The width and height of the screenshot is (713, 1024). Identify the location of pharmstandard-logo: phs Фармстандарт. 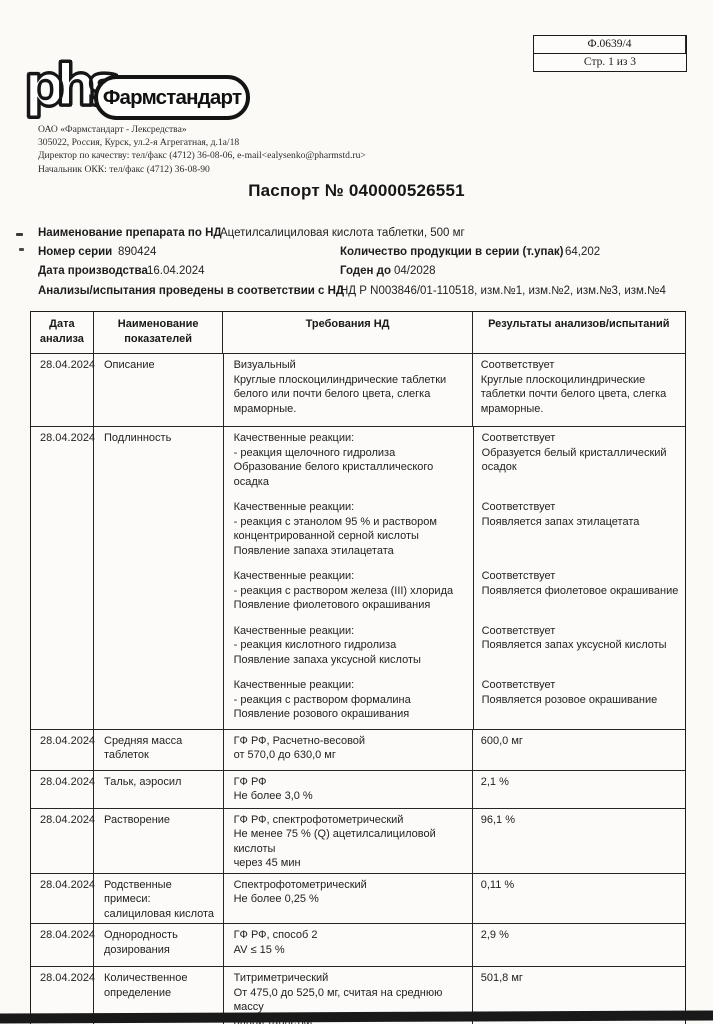
(136, 91).